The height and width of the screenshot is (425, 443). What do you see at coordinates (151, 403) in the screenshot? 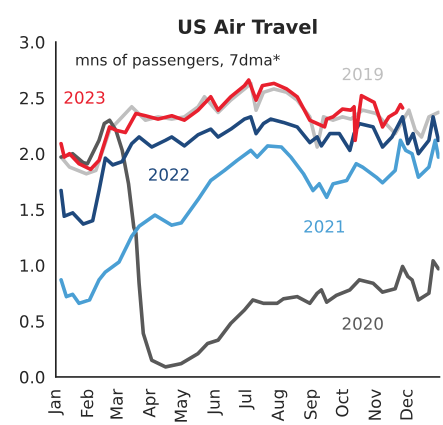
I see `x-tick-label: Apr` at bounding box center [151, 403].